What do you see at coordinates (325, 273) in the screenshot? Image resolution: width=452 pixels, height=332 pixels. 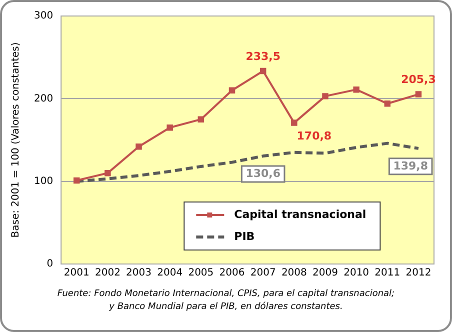 I see `x-tick-label: 2009` at bounding box center [325, 273].